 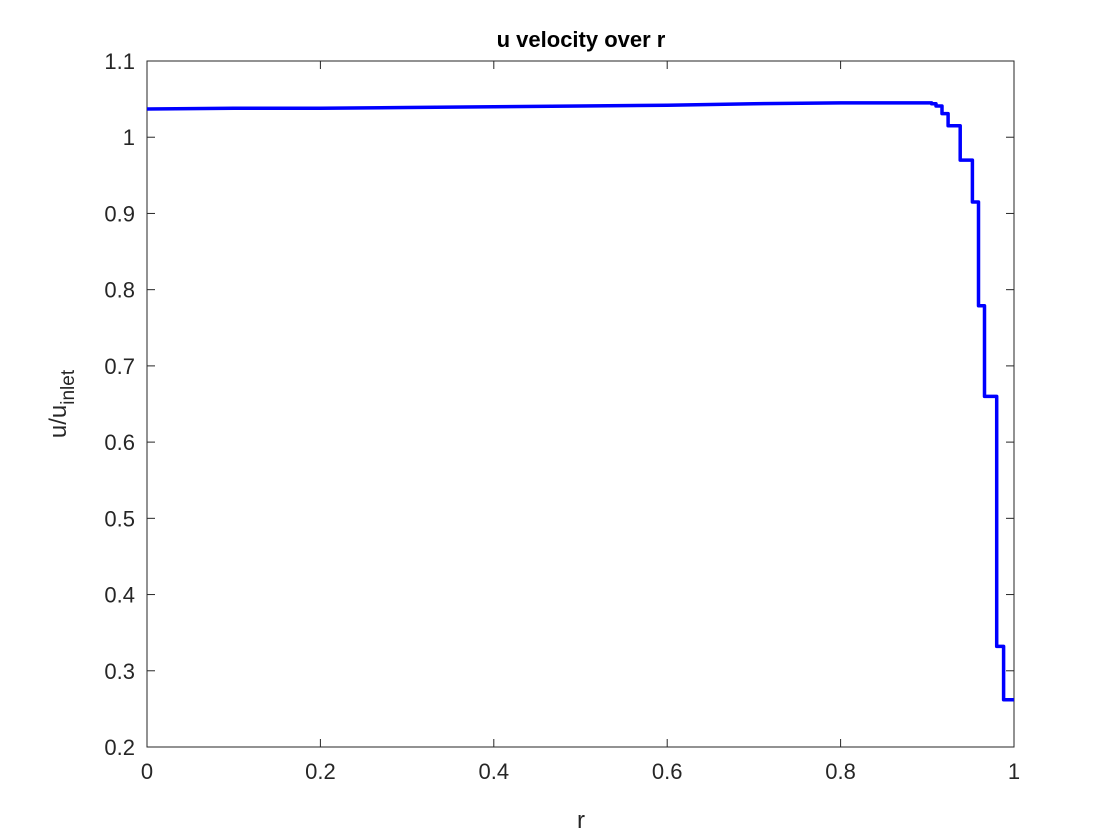 I want to click on x-tick-label: 1, so click(x=1014, y=771).